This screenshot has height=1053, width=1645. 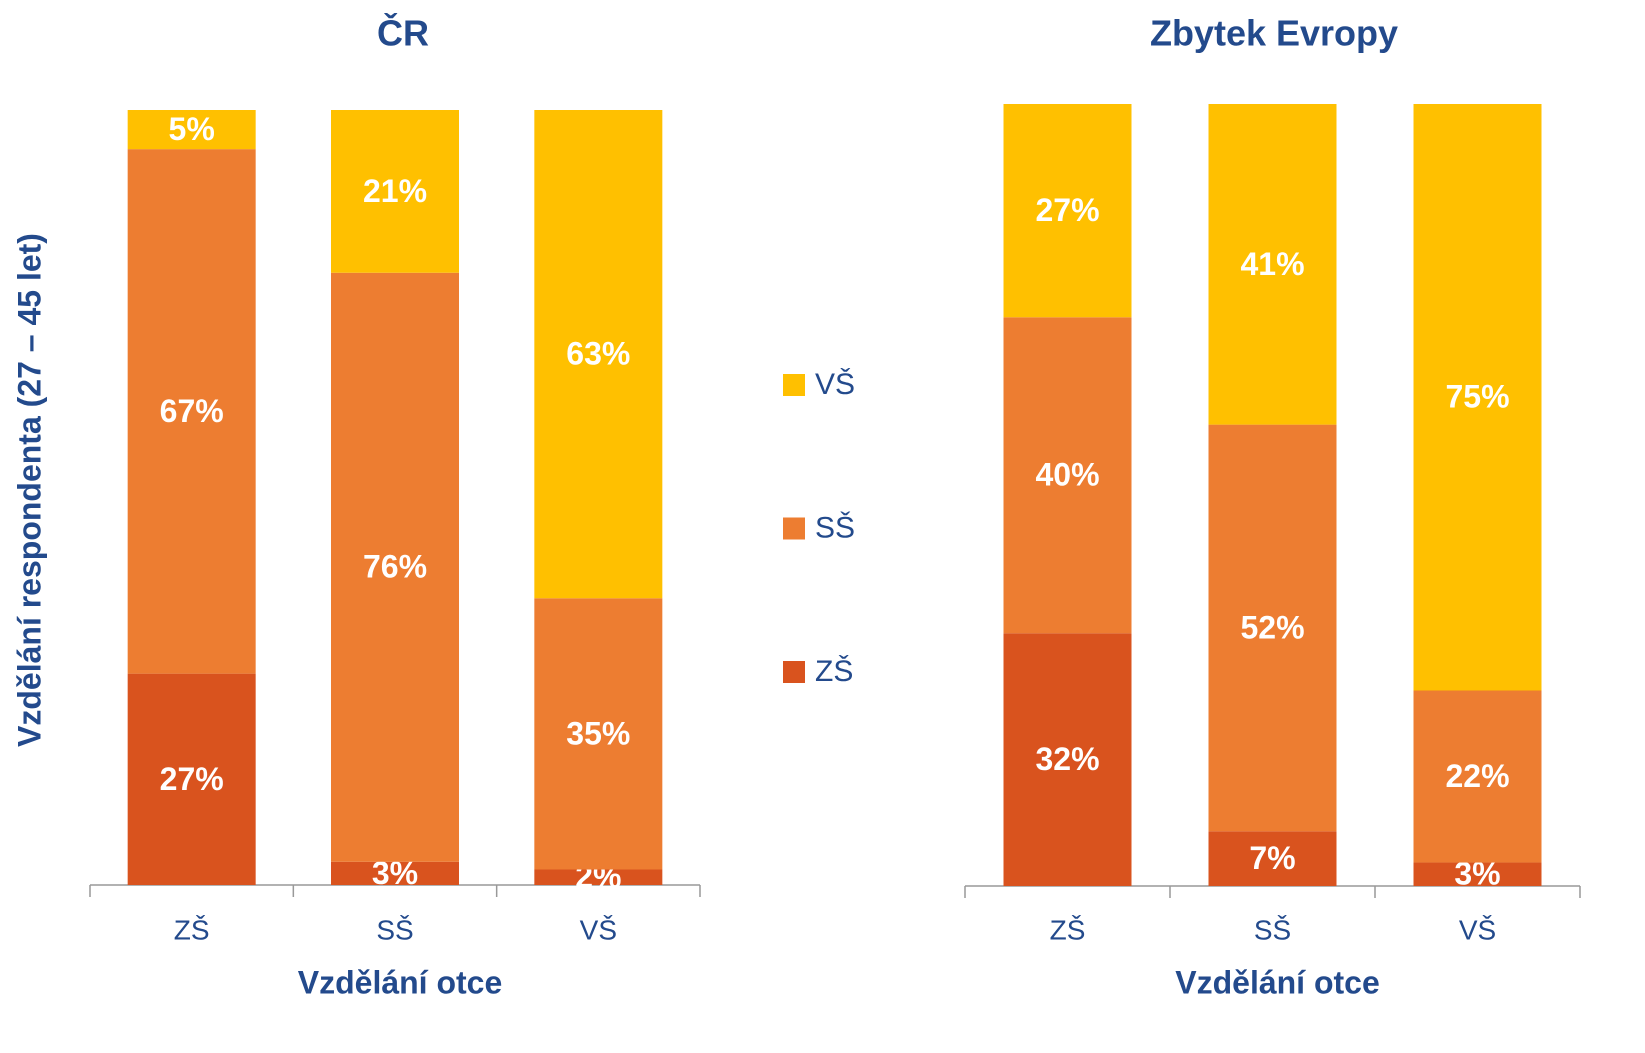 I want to click on data-label: 35%, so click(x=598, y=733).